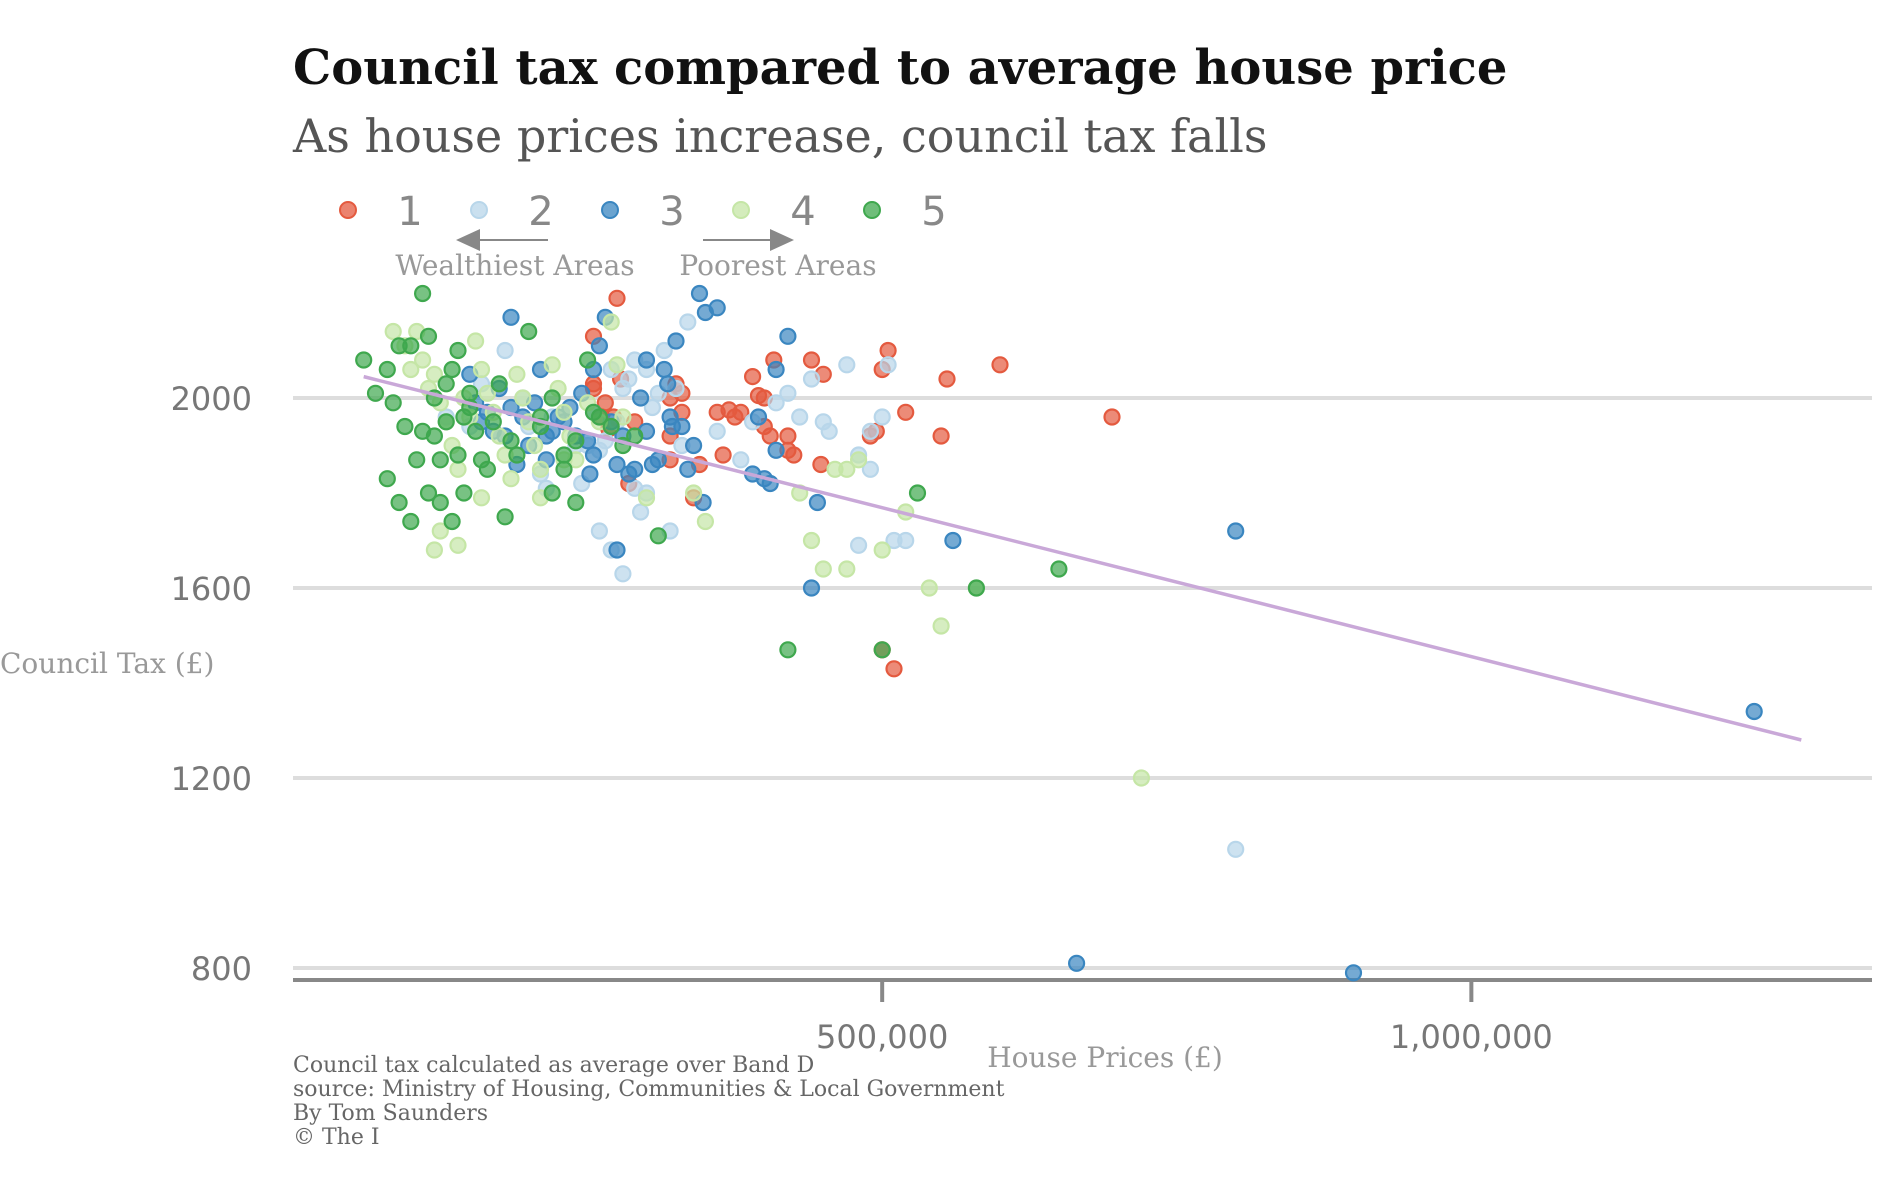 Image resolution: width=1900 pixels, height=1182 pixels. What do you see at coordinates (336, 1137) in the screenshot?
I see `footnote-line: © The I` at bounding box center [336, 1137].